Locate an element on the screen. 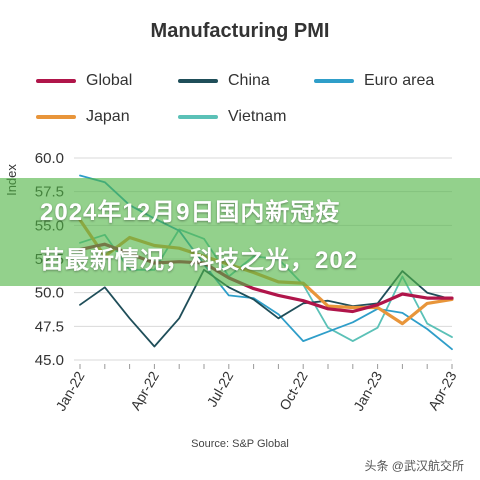 The width and height of the screenshot is (480, 480). watermark: 头条 @武汉航交所 is located at coordinates (414, 465).